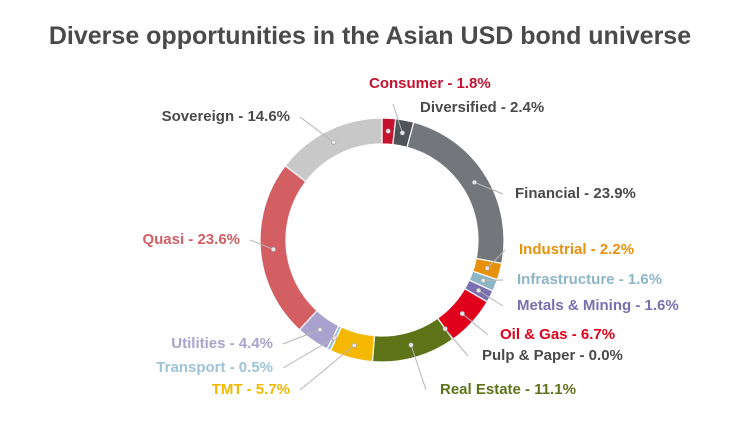 The image size is (740, 430). What do you see at coordinates (191, 239) in the screenshot?
I see `slice-label-13: Quasi - 23.6%` at bounding box center [191, 239].